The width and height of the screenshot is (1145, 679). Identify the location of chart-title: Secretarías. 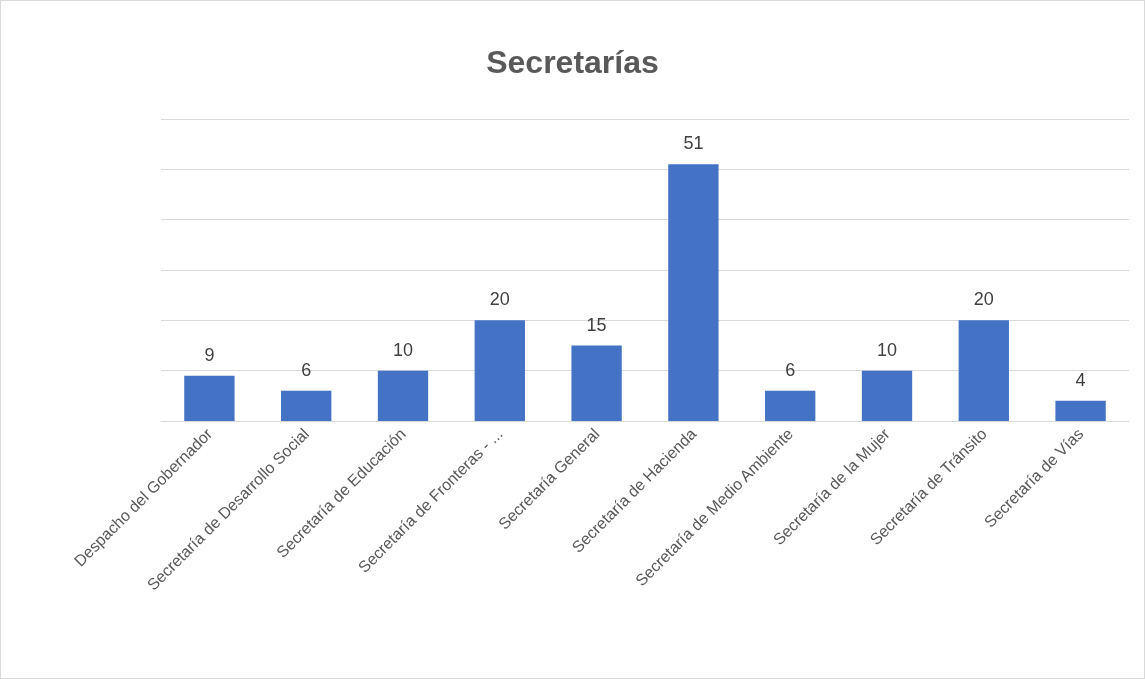
(572, 62).